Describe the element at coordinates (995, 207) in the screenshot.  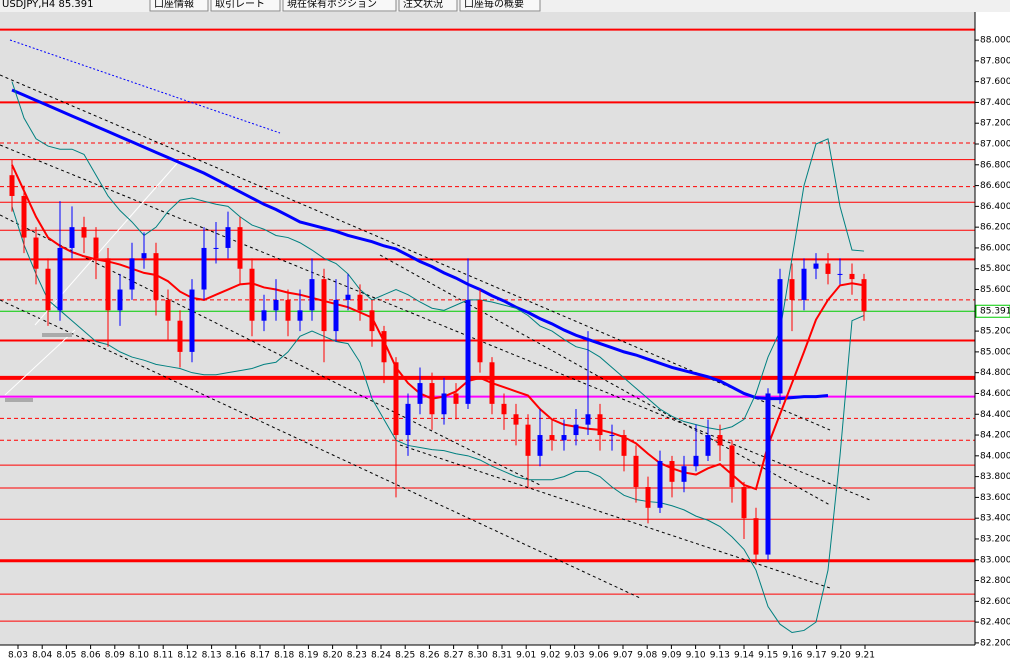
I see `y-tick-label: 86.400` at that location.